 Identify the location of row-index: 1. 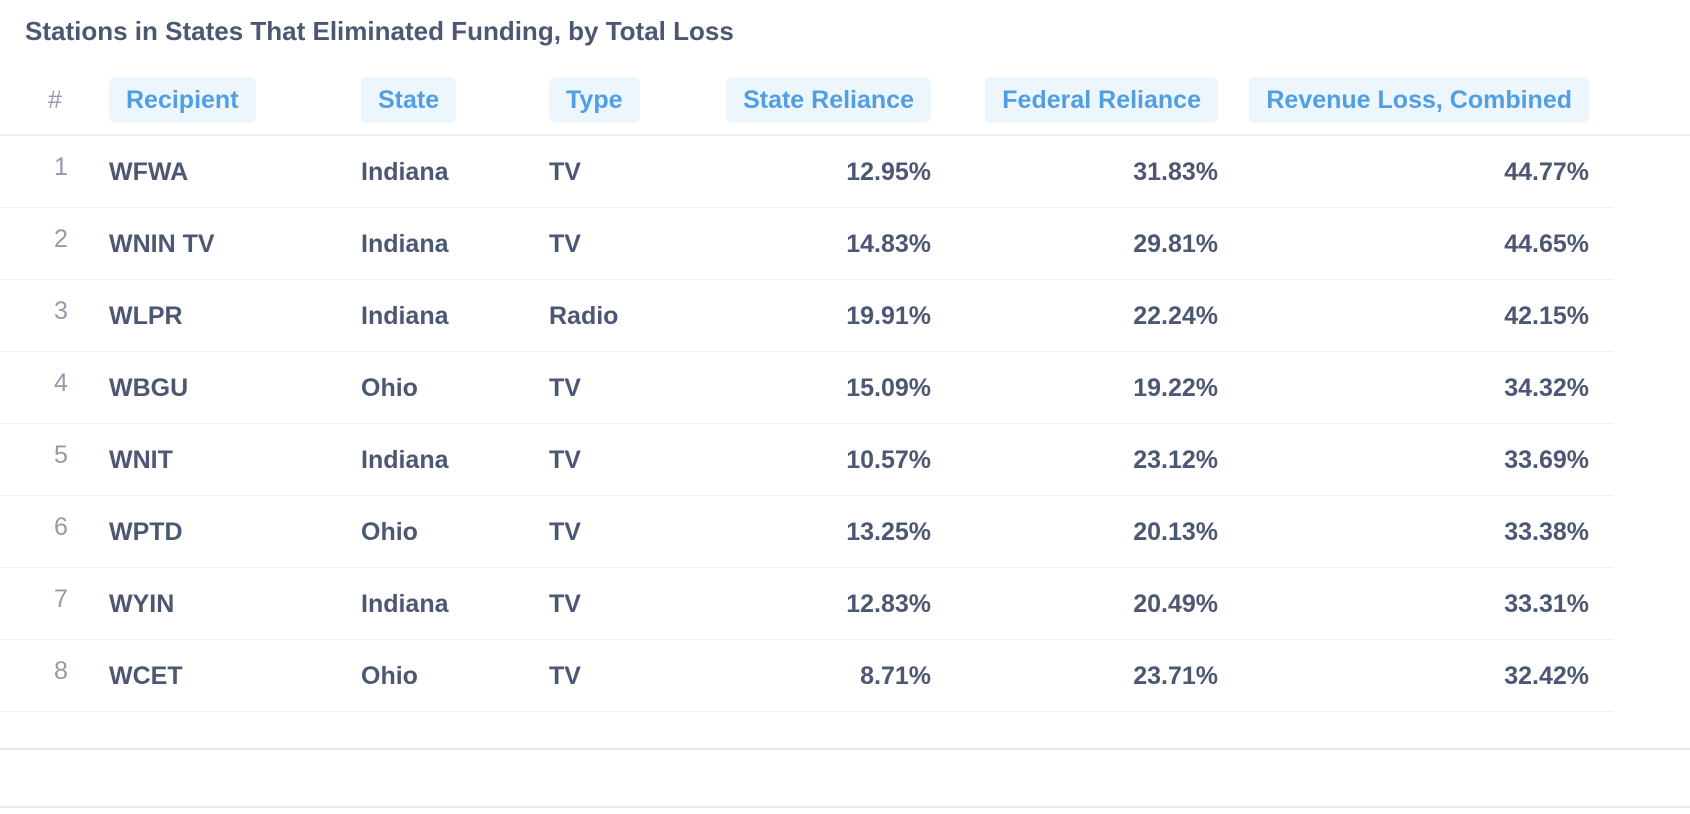
(61, 167).